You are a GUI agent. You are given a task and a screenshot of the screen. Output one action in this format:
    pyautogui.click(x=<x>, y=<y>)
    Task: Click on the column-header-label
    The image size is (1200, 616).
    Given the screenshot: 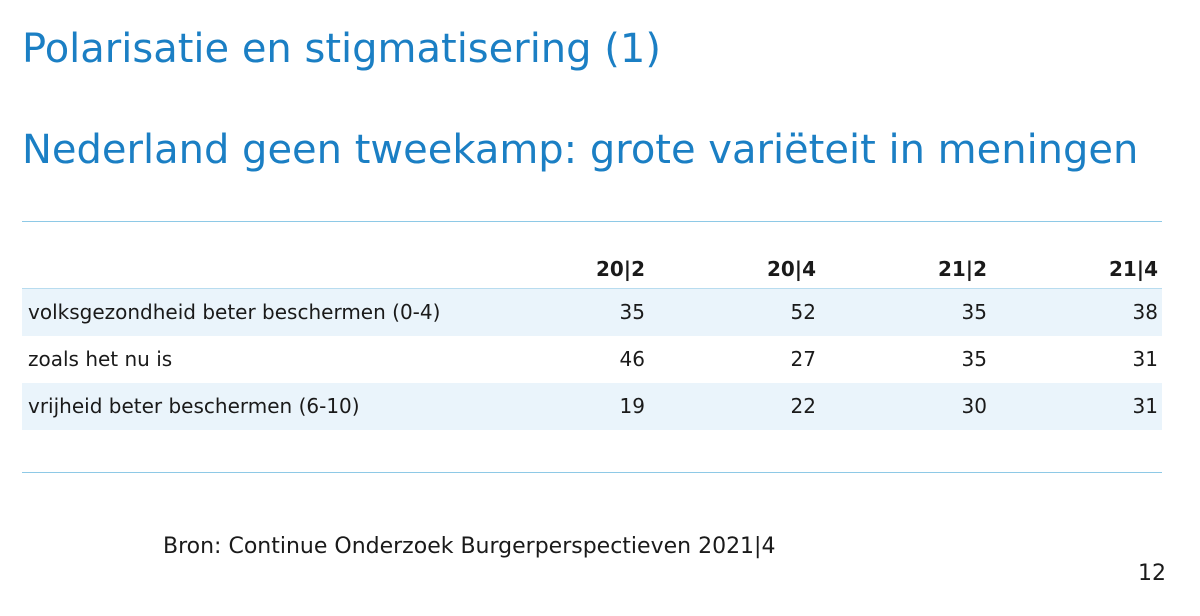 What is the action you would take?
    pyautogui.click(x=250, y=269)
    